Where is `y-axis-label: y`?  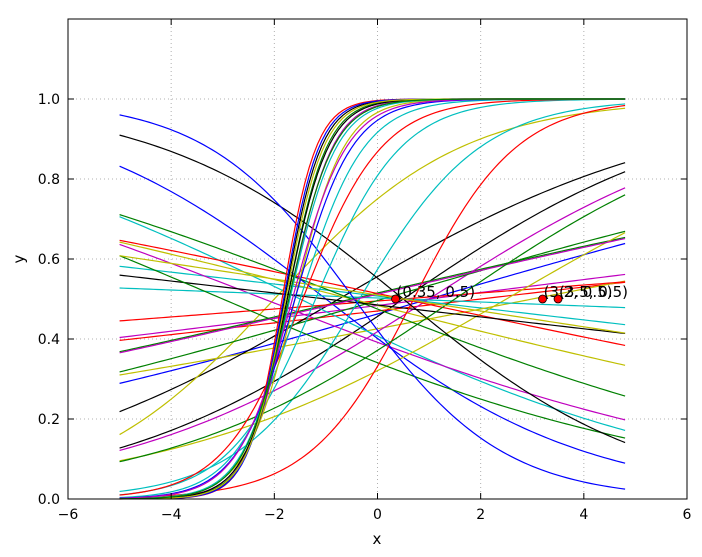
y-axis-label: y is located at coordinates (19, 258).